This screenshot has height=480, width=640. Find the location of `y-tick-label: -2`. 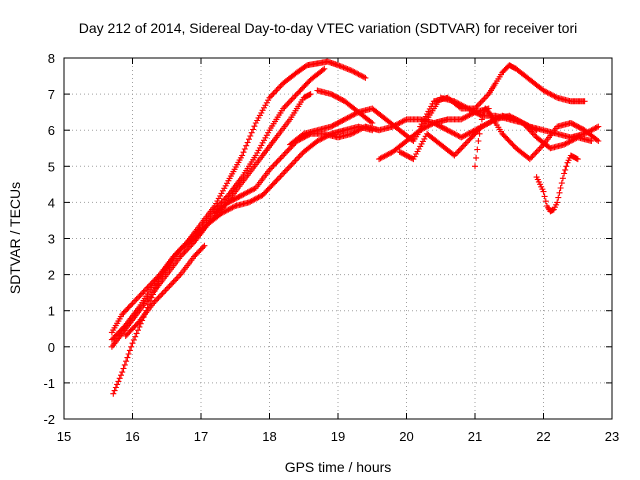

y-tick-label: -2 is located at coordinates (49, 419).